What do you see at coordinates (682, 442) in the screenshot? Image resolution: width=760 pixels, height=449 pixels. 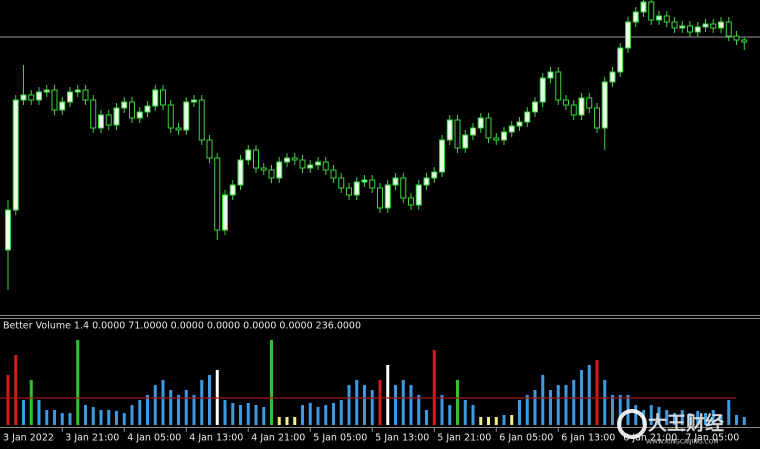 I see `watermark-site: WWW.KINGCAIJING.COM` at bounding box center [682, 442].